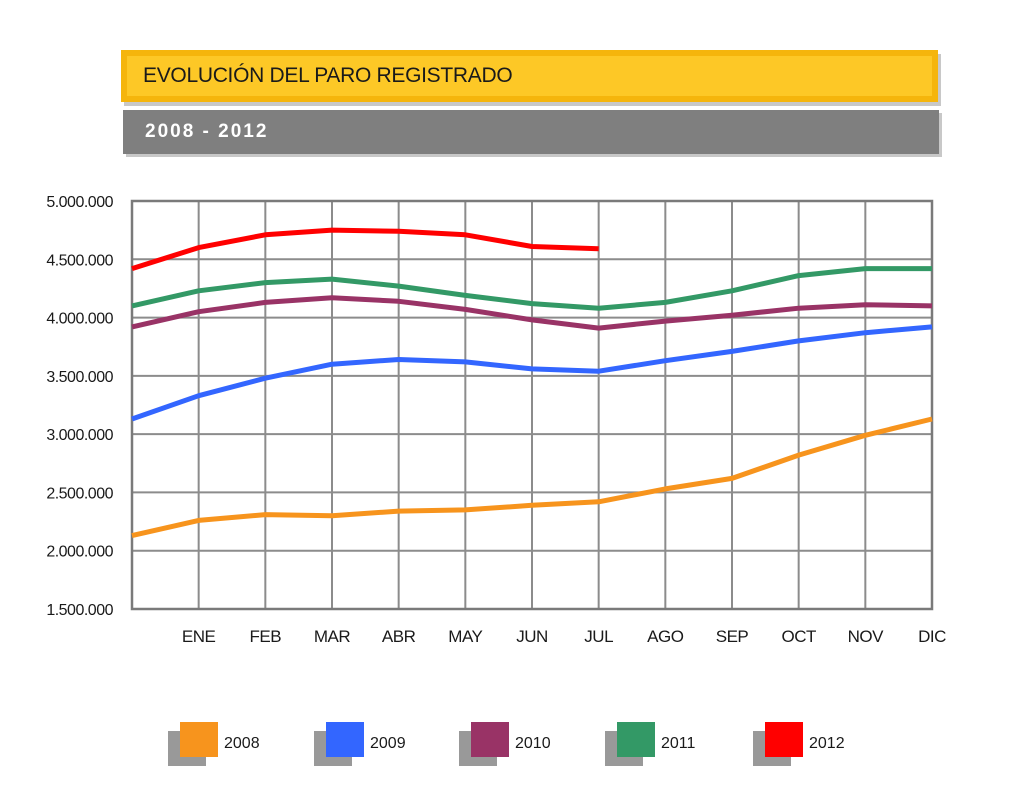  Describe the element at coordinates (732, 636) in the screenshot. I see `x-tick-label: SEP` at that location.